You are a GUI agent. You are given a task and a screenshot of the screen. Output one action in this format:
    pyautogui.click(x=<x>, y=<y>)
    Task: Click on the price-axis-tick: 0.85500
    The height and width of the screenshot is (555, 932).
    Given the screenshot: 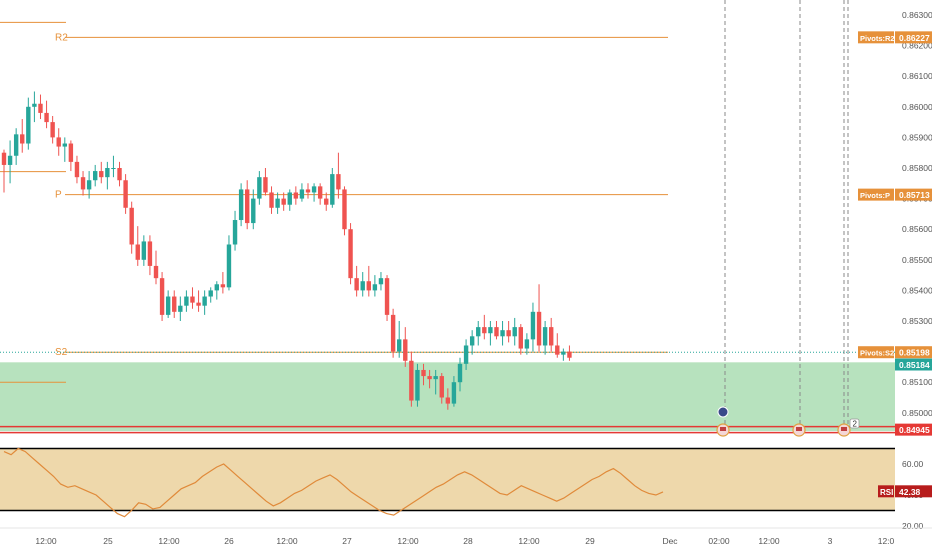 What is the action you would take?
    pyautogui.click(x=917, y=260)
    